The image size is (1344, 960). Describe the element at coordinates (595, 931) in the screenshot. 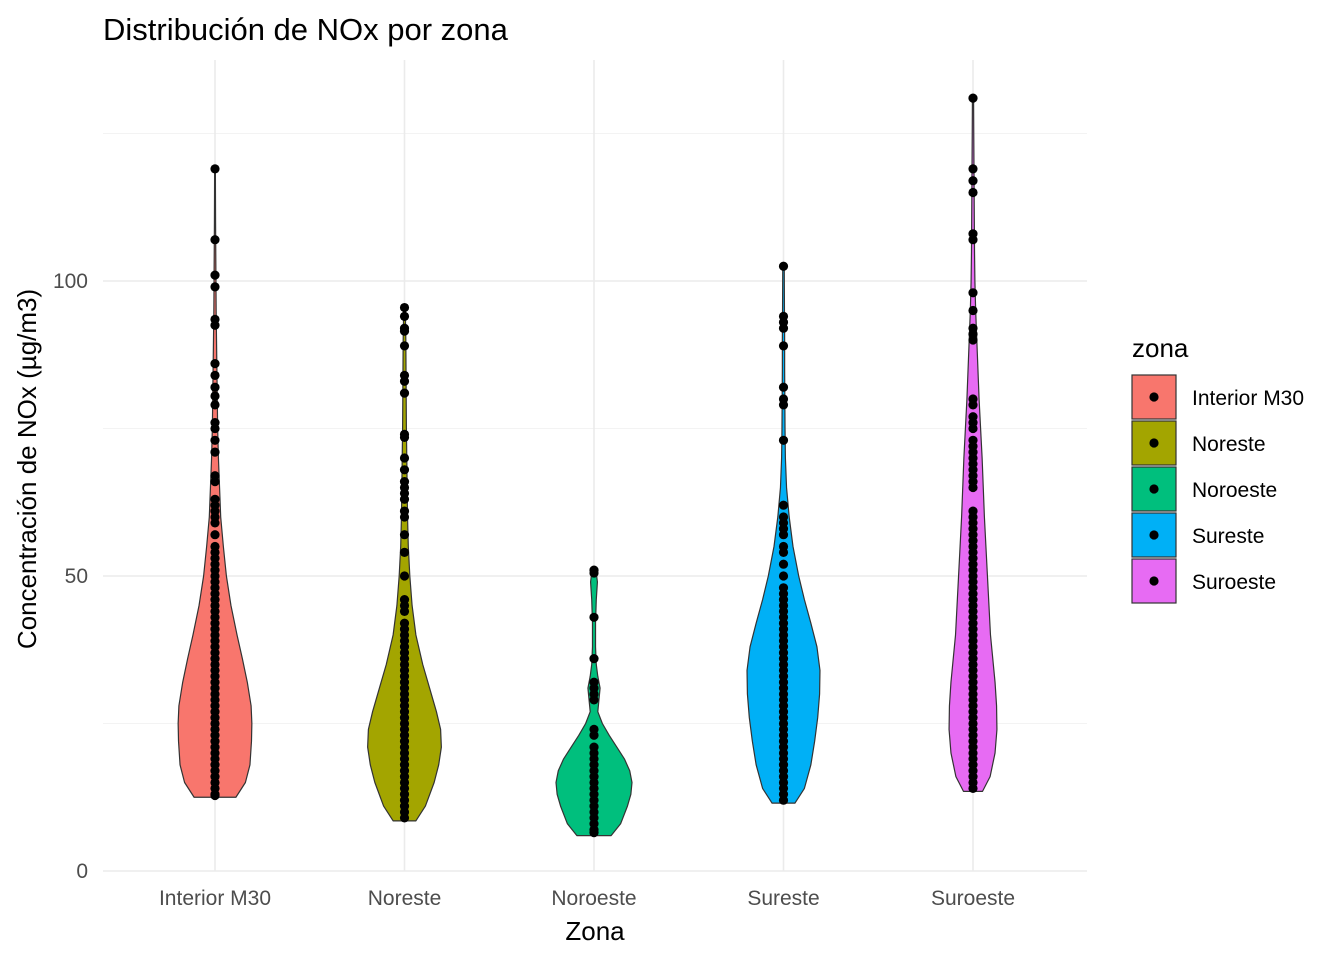

I see `x-axis-title: Zona` at that location.